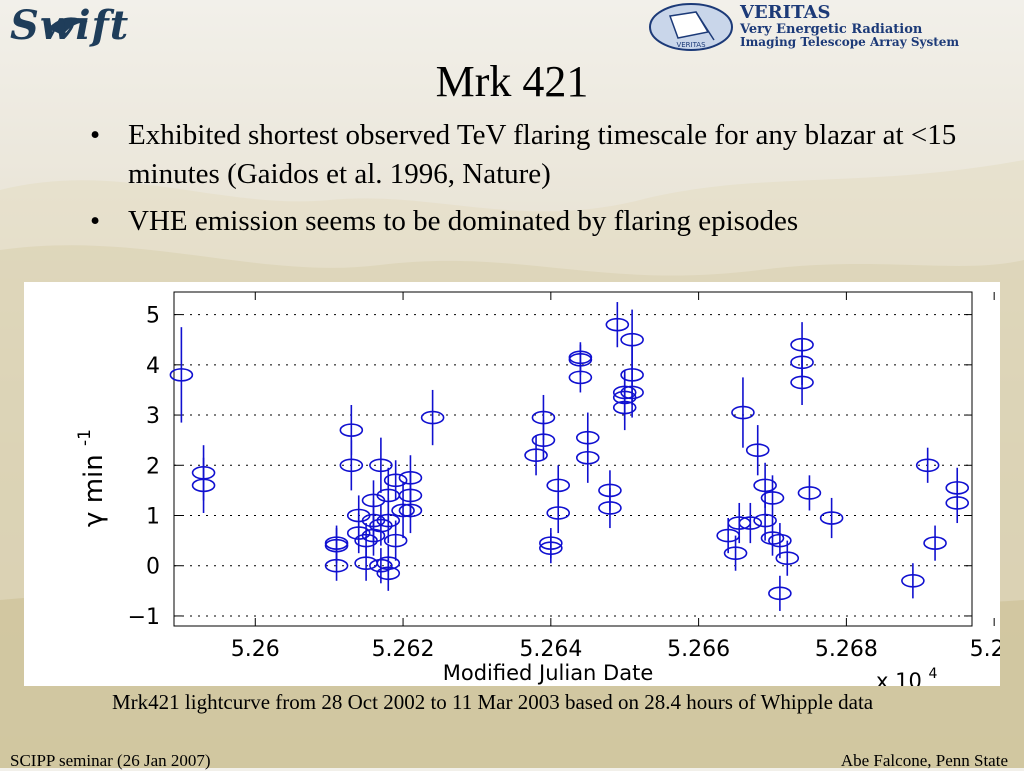  What do you see at coordinates (70, 25) in the screenshot?
I see `swift-logo-text: Swift` at bounding box center [70, 25].